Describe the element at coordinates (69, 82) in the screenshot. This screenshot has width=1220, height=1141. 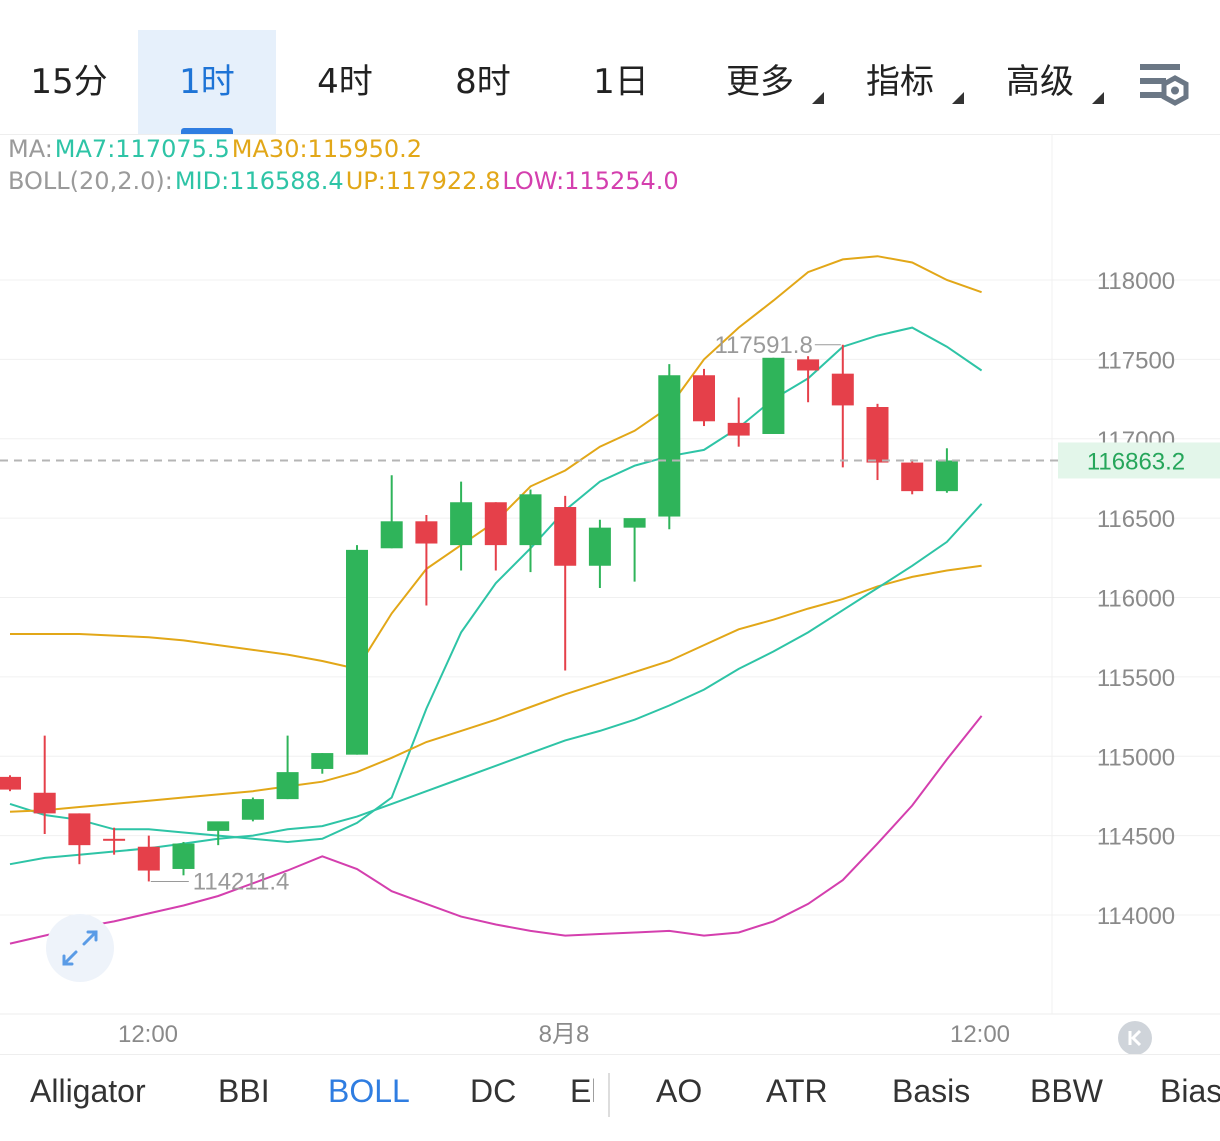
I see `tab-15m: 15分` at that location.